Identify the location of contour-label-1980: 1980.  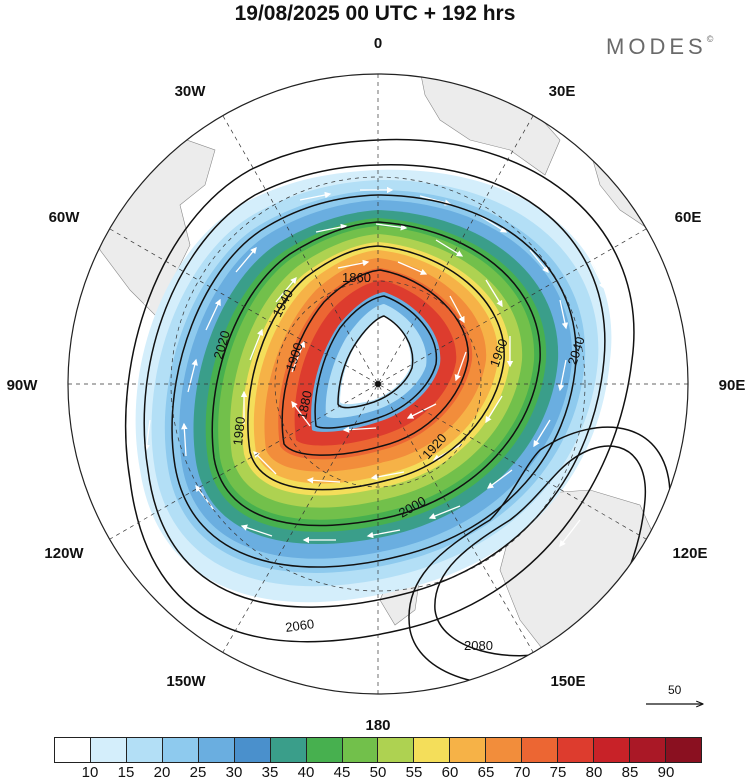
(239, 431).